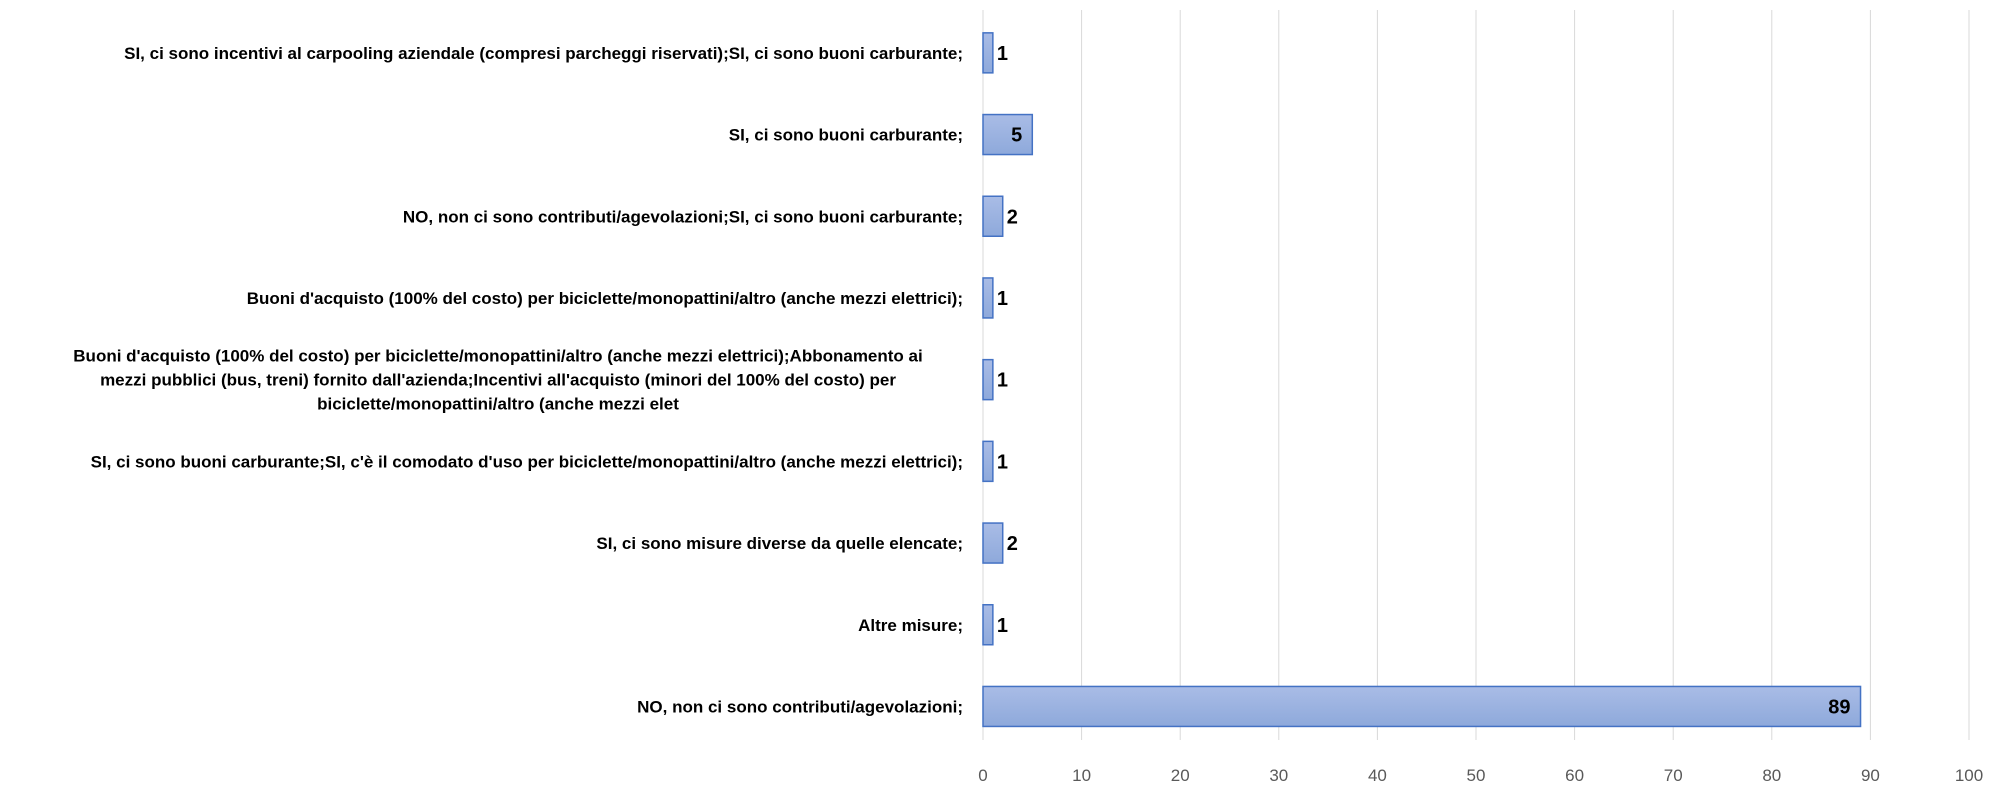 The width and height of the screenshot is (1991, 787). Describe the element at coordinates (1574, 775) in the screenshot. I see `x-tick-label: 60` at that location.